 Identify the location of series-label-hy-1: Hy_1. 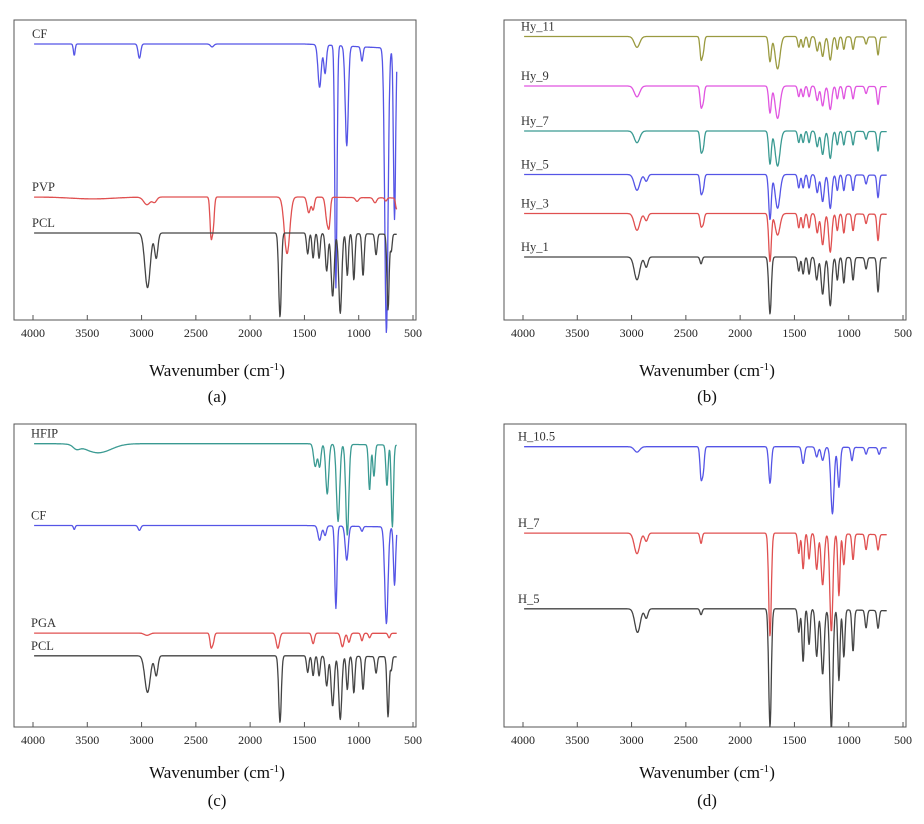
(535, 247).